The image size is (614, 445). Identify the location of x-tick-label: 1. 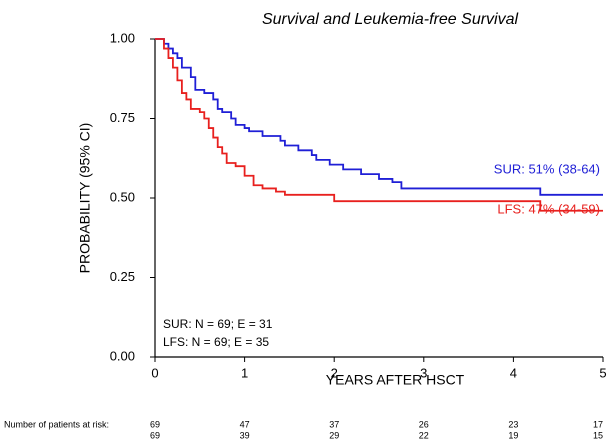
(244, 372).